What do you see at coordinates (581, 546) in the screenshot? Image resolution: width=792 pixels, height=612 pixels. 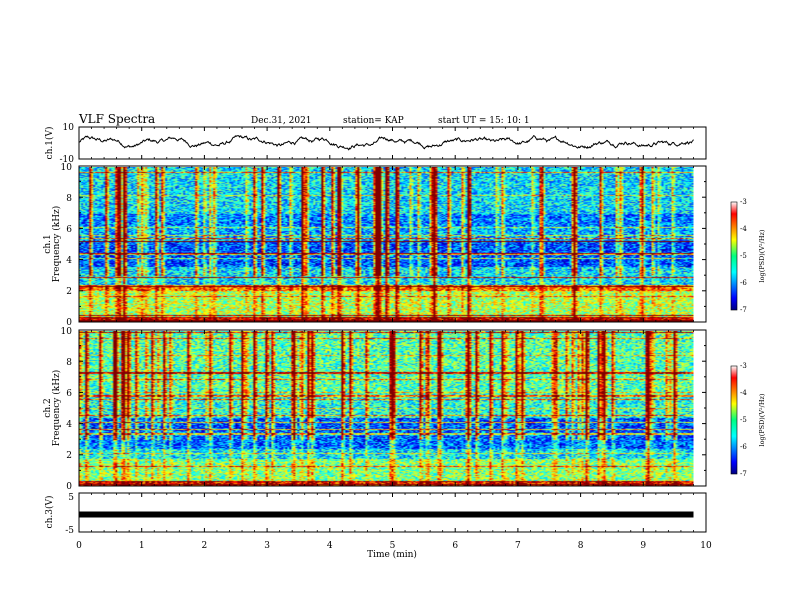 I see `time-tick-label: 8` at bounding box center [581, 546].